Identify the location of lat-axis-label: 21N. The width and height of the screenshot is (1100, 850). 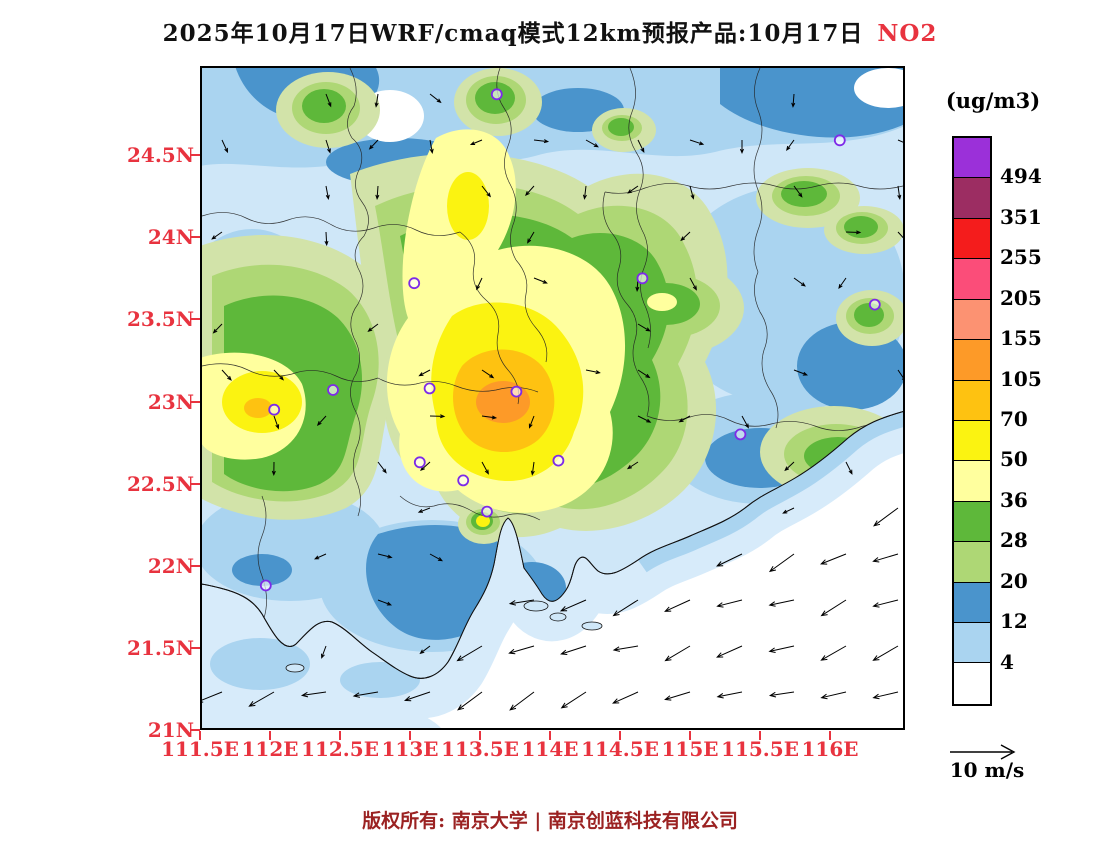
(170, 730).